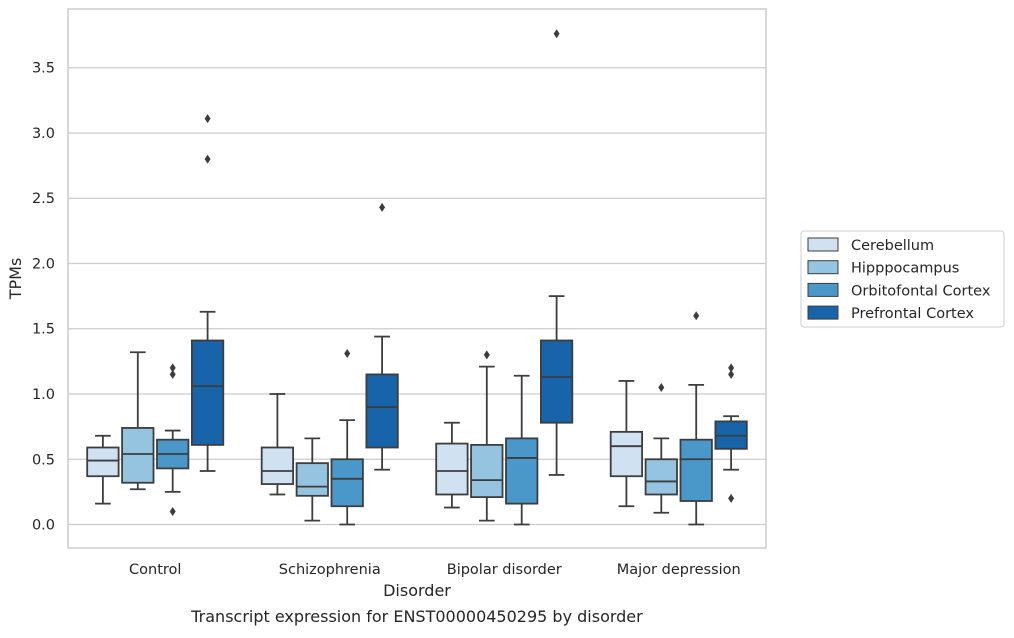  What do you see at coordinates (330, 570) in the screenshot?
I see `x-tick-label: Schizophrenia` at bounding box center [330, 570].